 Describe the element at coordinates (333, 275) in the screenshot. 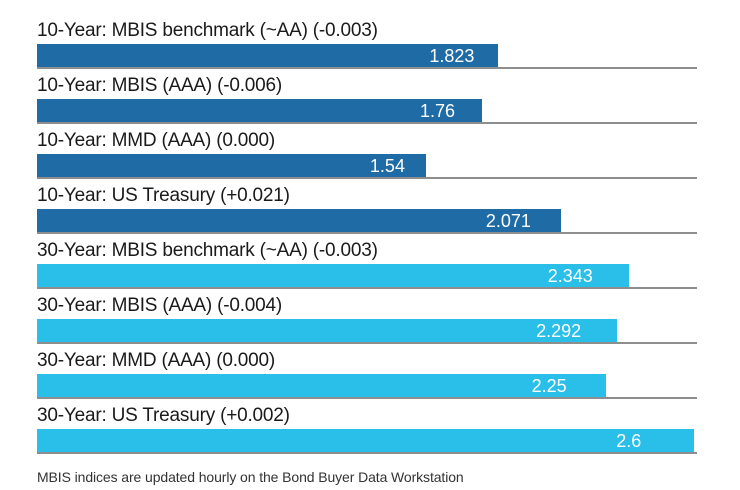

I see `bar: 2.343` at that location.